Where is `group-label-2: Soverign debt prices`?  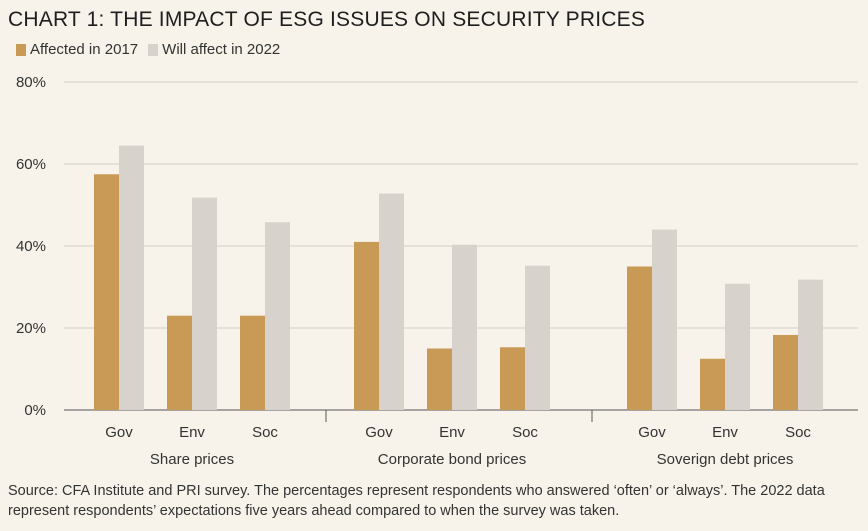
group-label-2: Soverign debt prices is located at coordinates (725, 459).